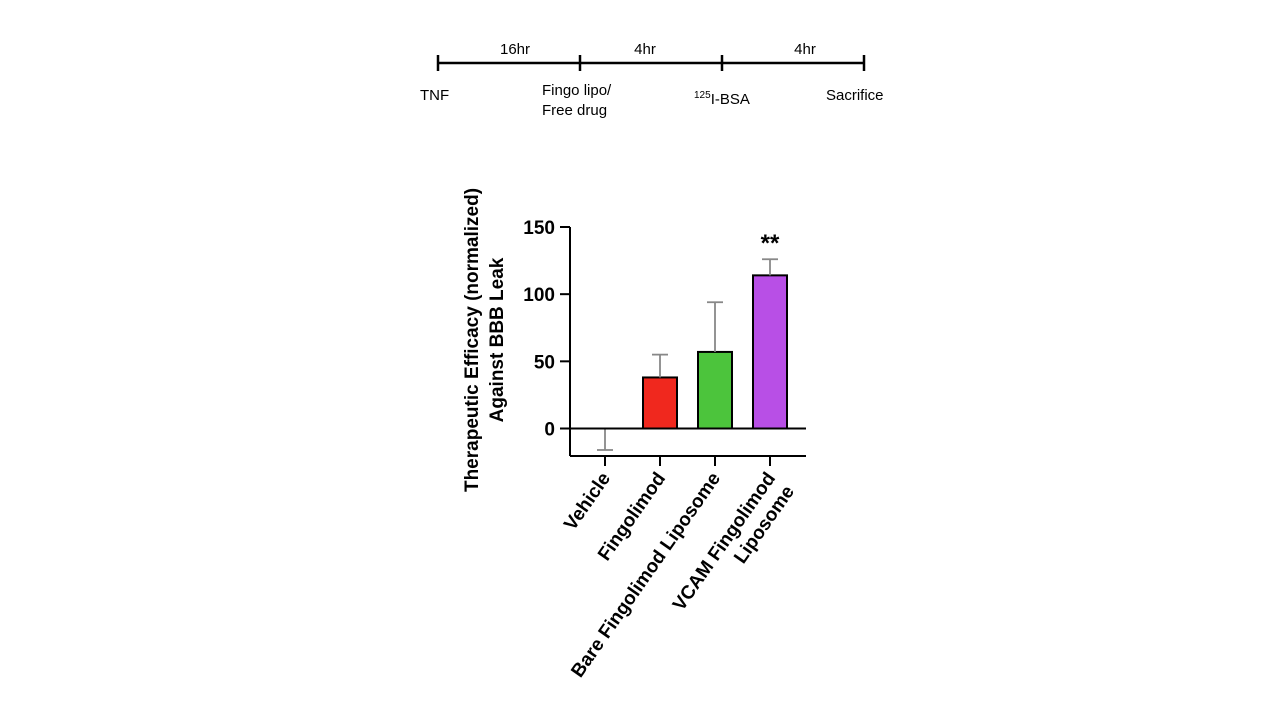 This screenshot has width=1280, height=720. Describe the element at coordinates (574, 110) in the screenshot. I see `event-label-fingo-line2: Free drug` at that location.